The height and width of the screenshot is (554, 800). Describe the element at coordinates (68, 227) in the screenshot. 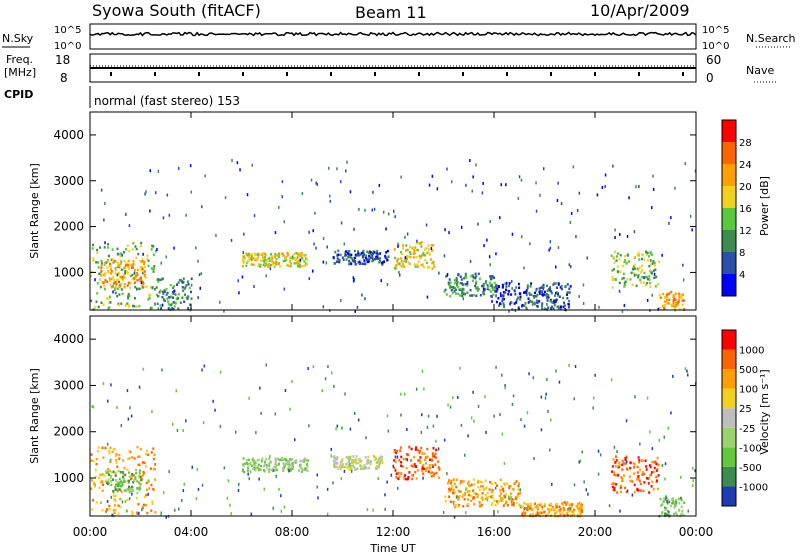

I see `y-tick-label: 2000` at that location.